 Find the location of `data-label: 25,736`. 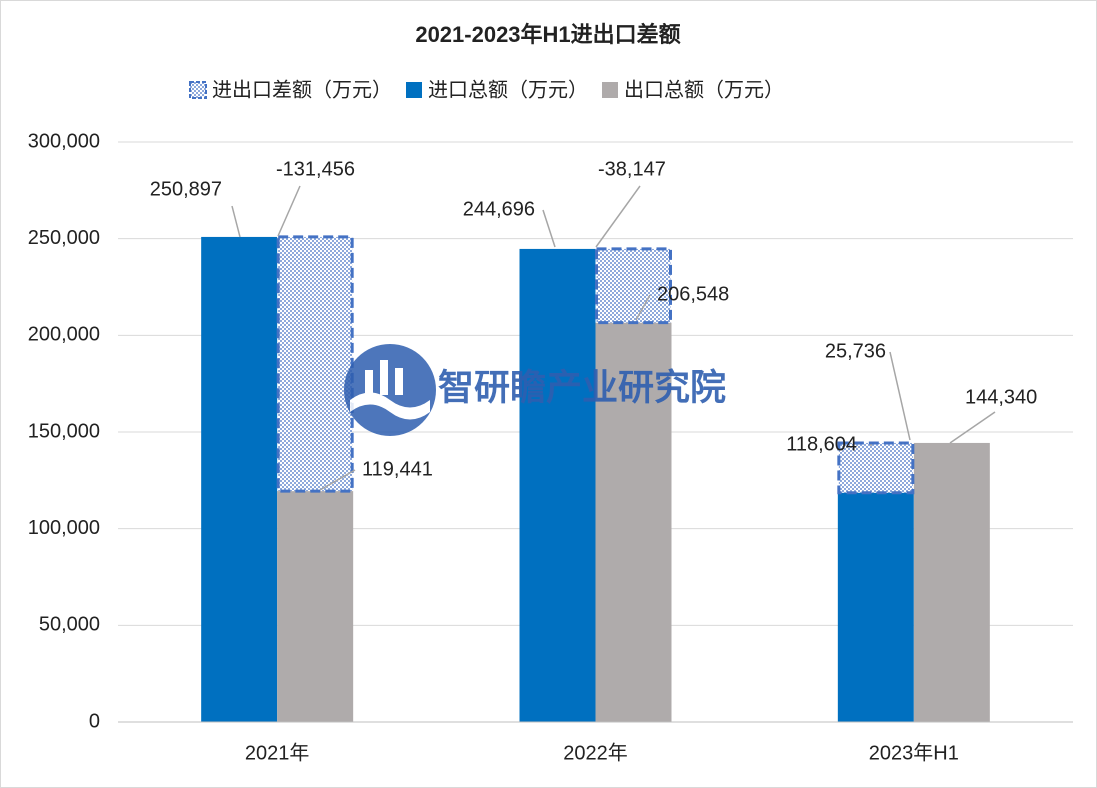

data-label: 25,736 is located at coordinates (855, 351).